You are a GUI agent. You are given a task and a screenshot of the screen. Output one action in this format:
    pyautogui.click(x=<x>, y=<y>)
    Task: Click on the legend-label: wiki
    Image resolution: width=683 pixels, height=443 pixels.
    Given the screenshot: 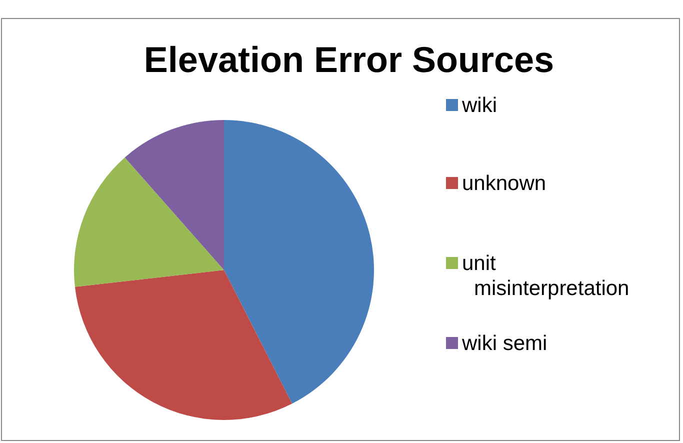 What is the action you would take?
    pyautogui.click(x=479, y=105)
    